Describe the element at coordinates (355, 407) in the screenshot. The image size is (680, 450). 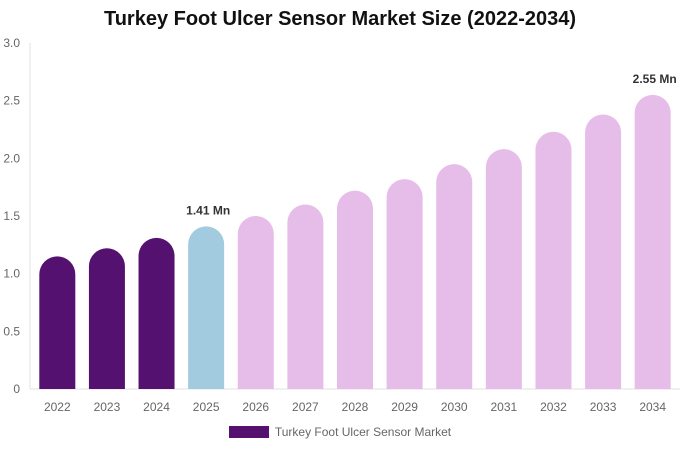
I see `x-tick-label: 2028` at that location.